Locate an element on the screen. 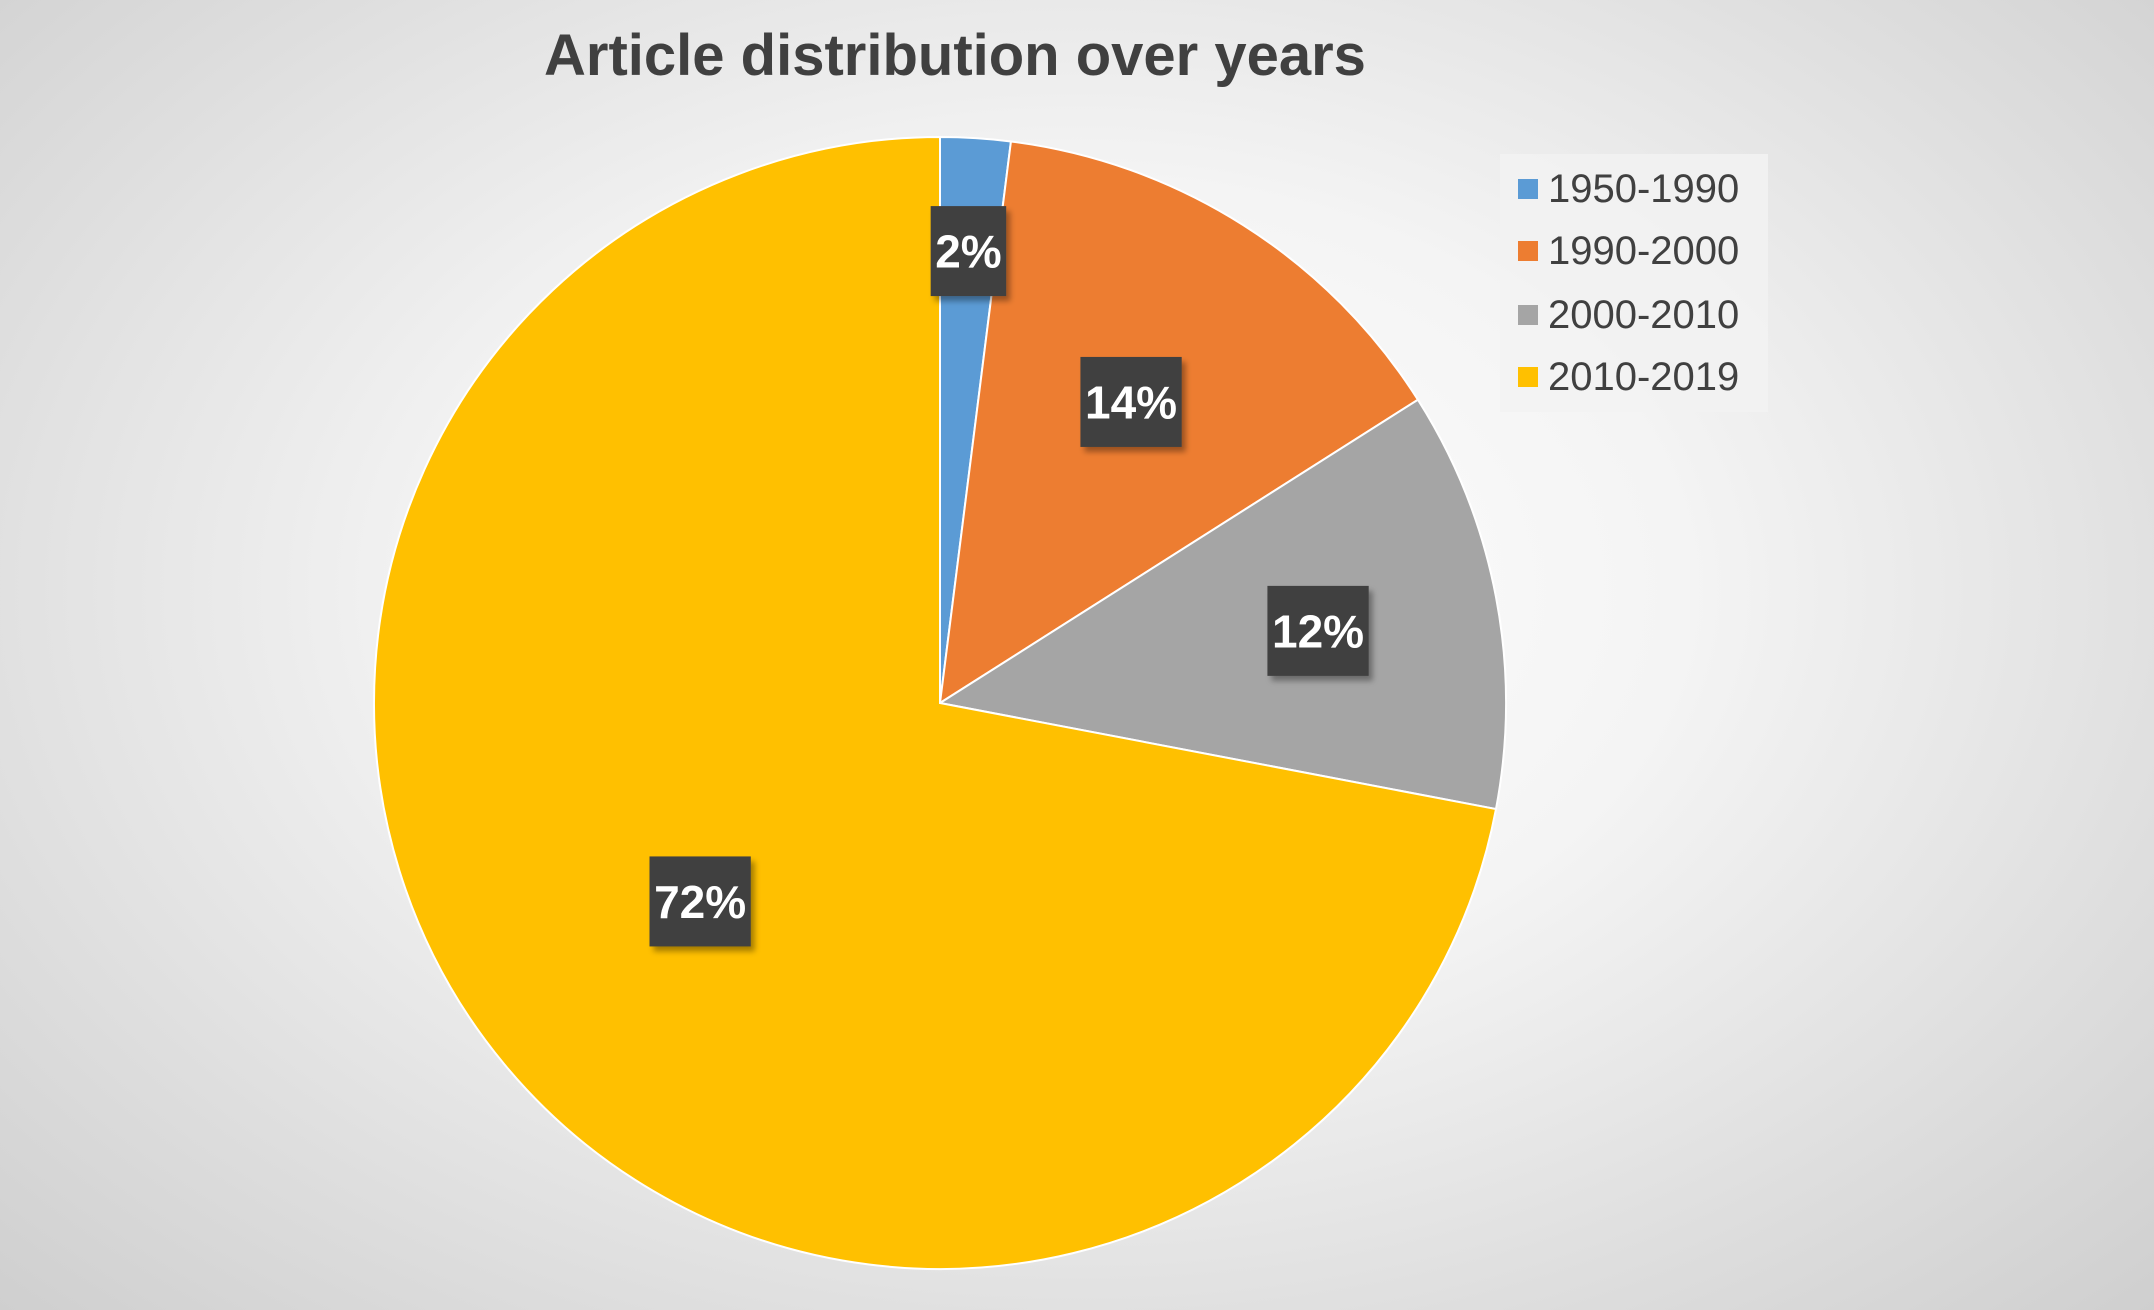 The height and width of the screenshot is (1310, 2154). legend-item-1990-2000: 1990-2000 is located at coordinates (1628, 251).